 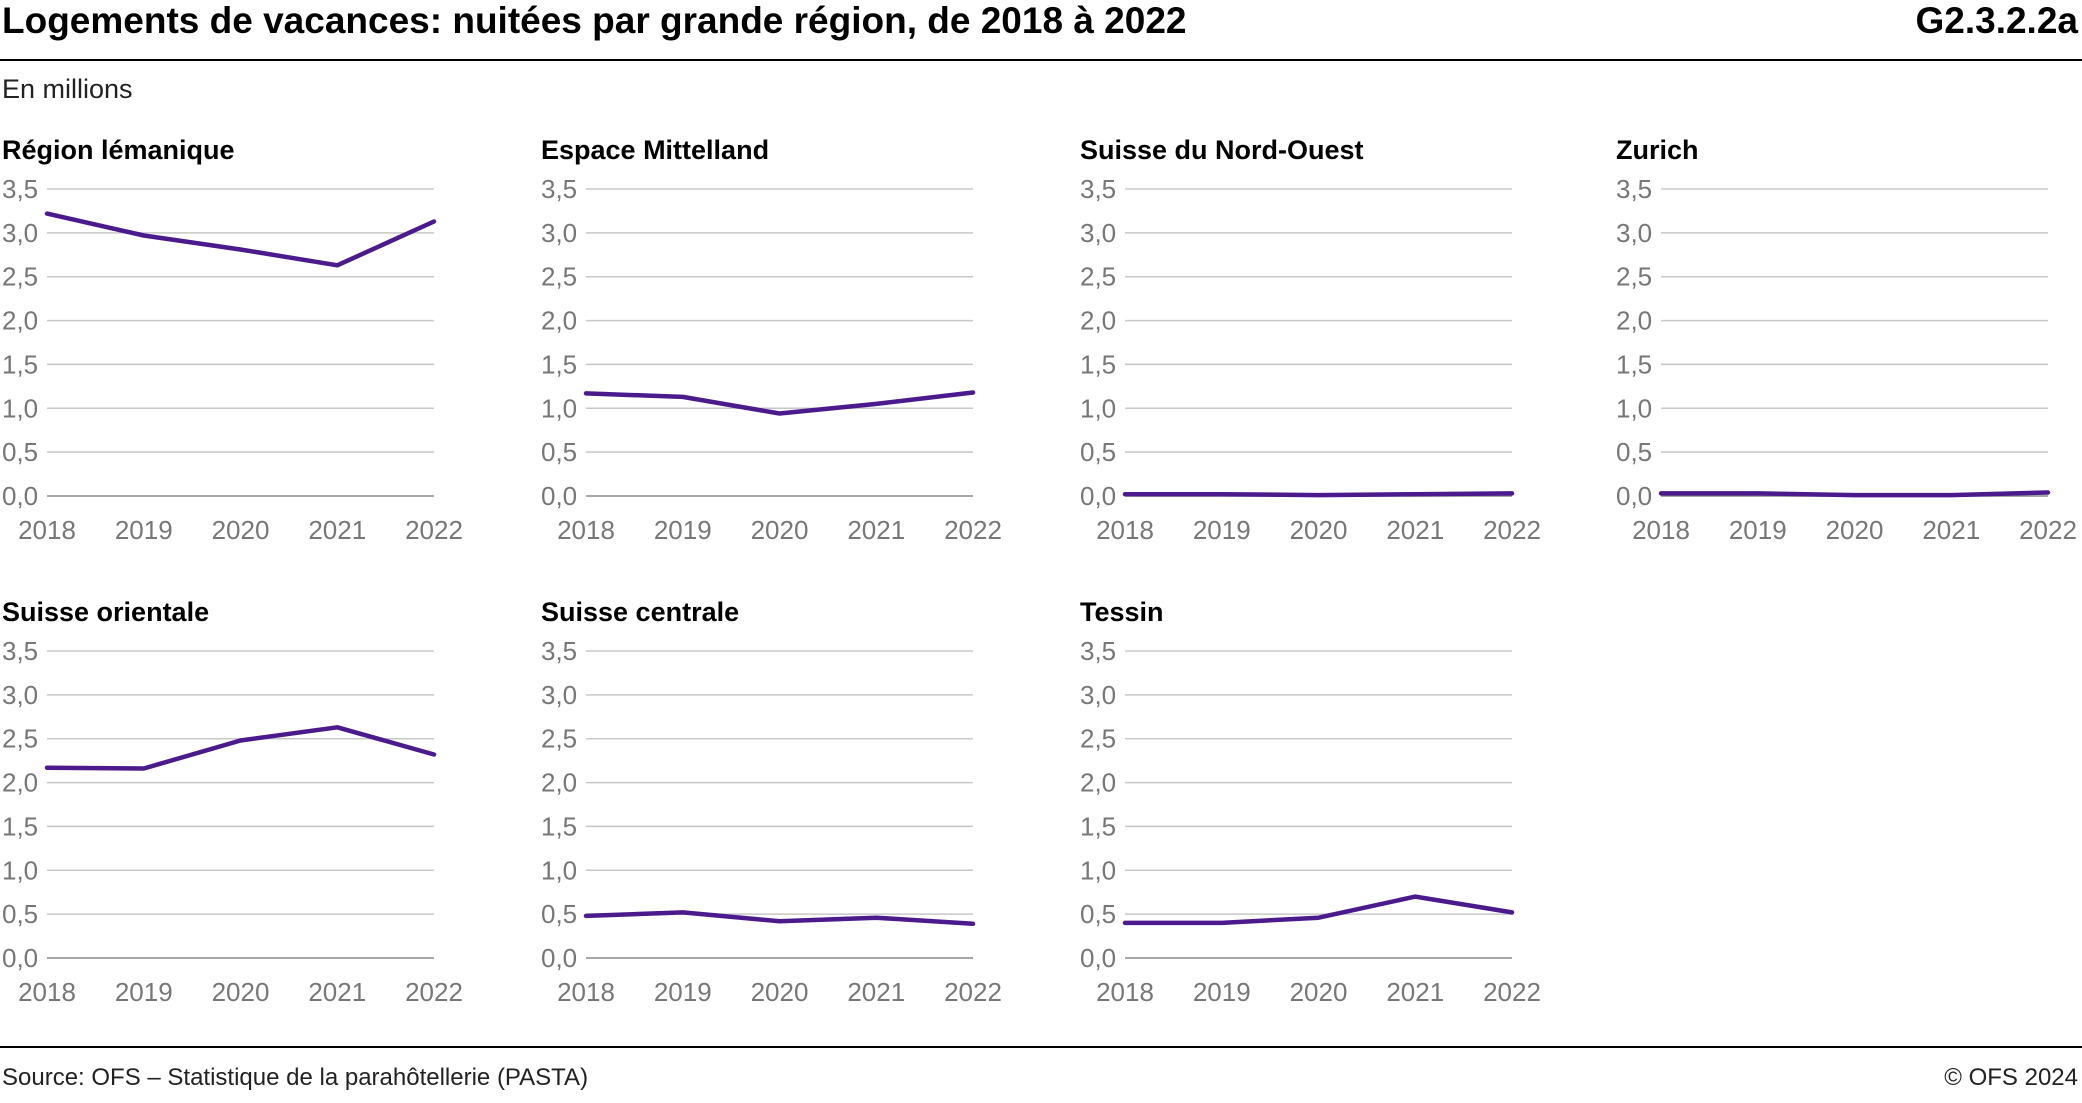 What do you see at coordinates (1996, 20) in the screenshot?
I see `chart-code: G2.3.2.2a` at bounding box center [1996, 20].